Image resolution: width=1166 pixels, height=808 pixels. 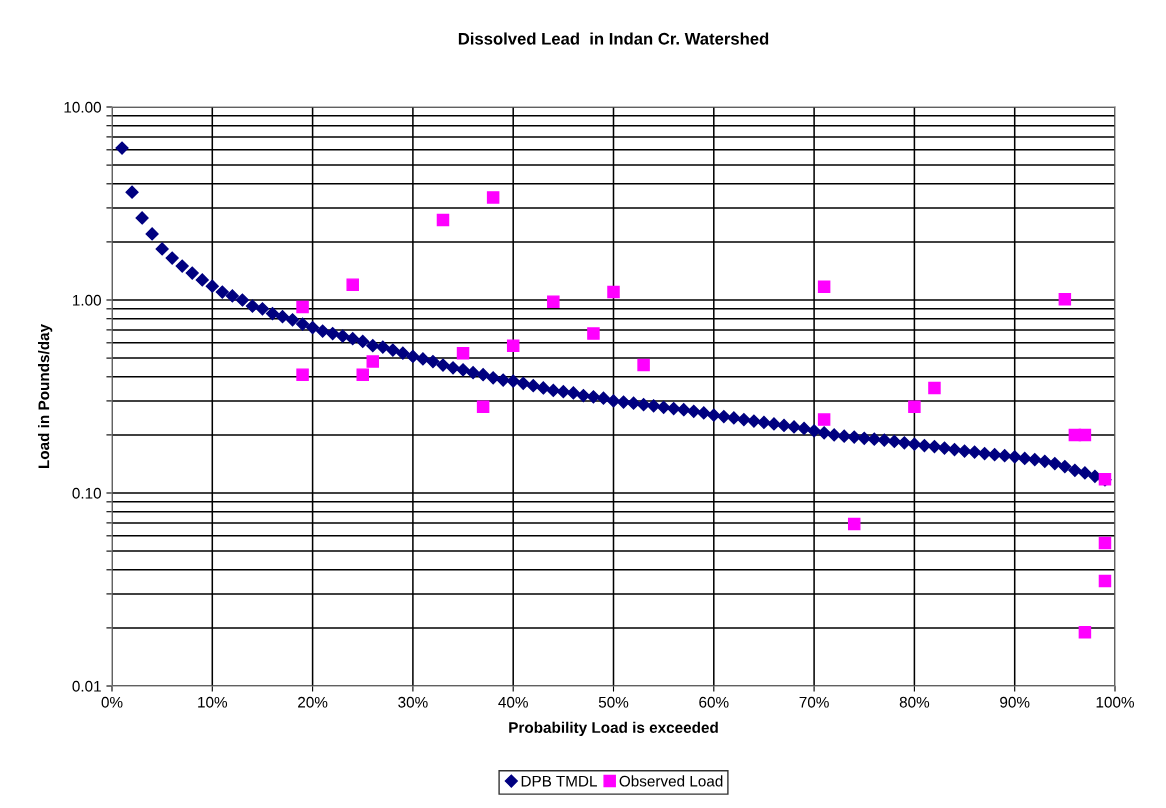 I want to click on x-tick-label: 50%, so click(x=613, y=702).